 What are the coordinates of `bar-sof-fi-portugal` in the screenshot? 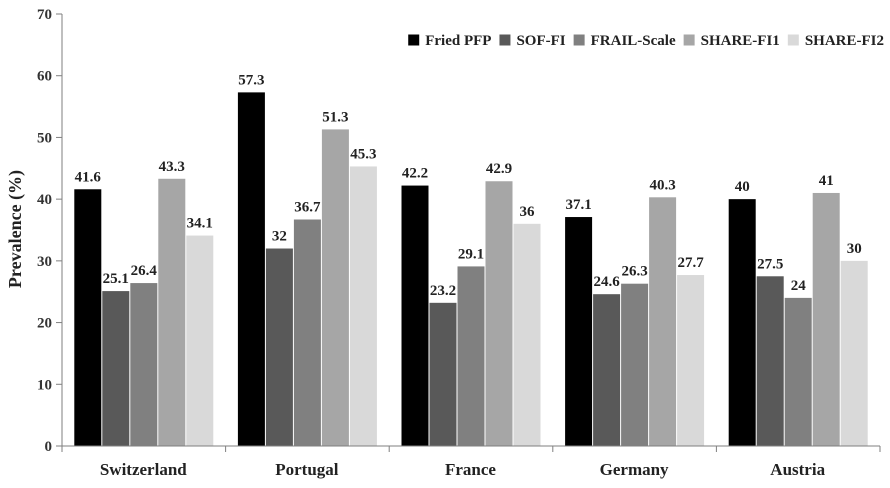 It's located at (279, 347).